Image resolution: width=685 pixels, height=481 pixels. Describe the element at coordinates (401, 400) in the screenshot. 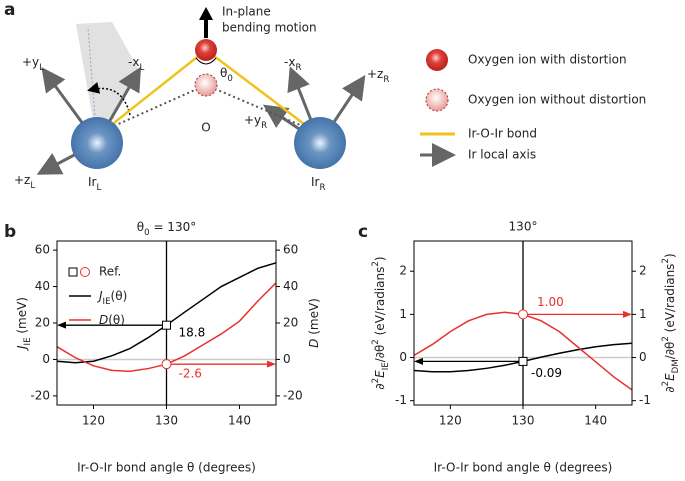

I see `y-tick-label: -1` at that location.